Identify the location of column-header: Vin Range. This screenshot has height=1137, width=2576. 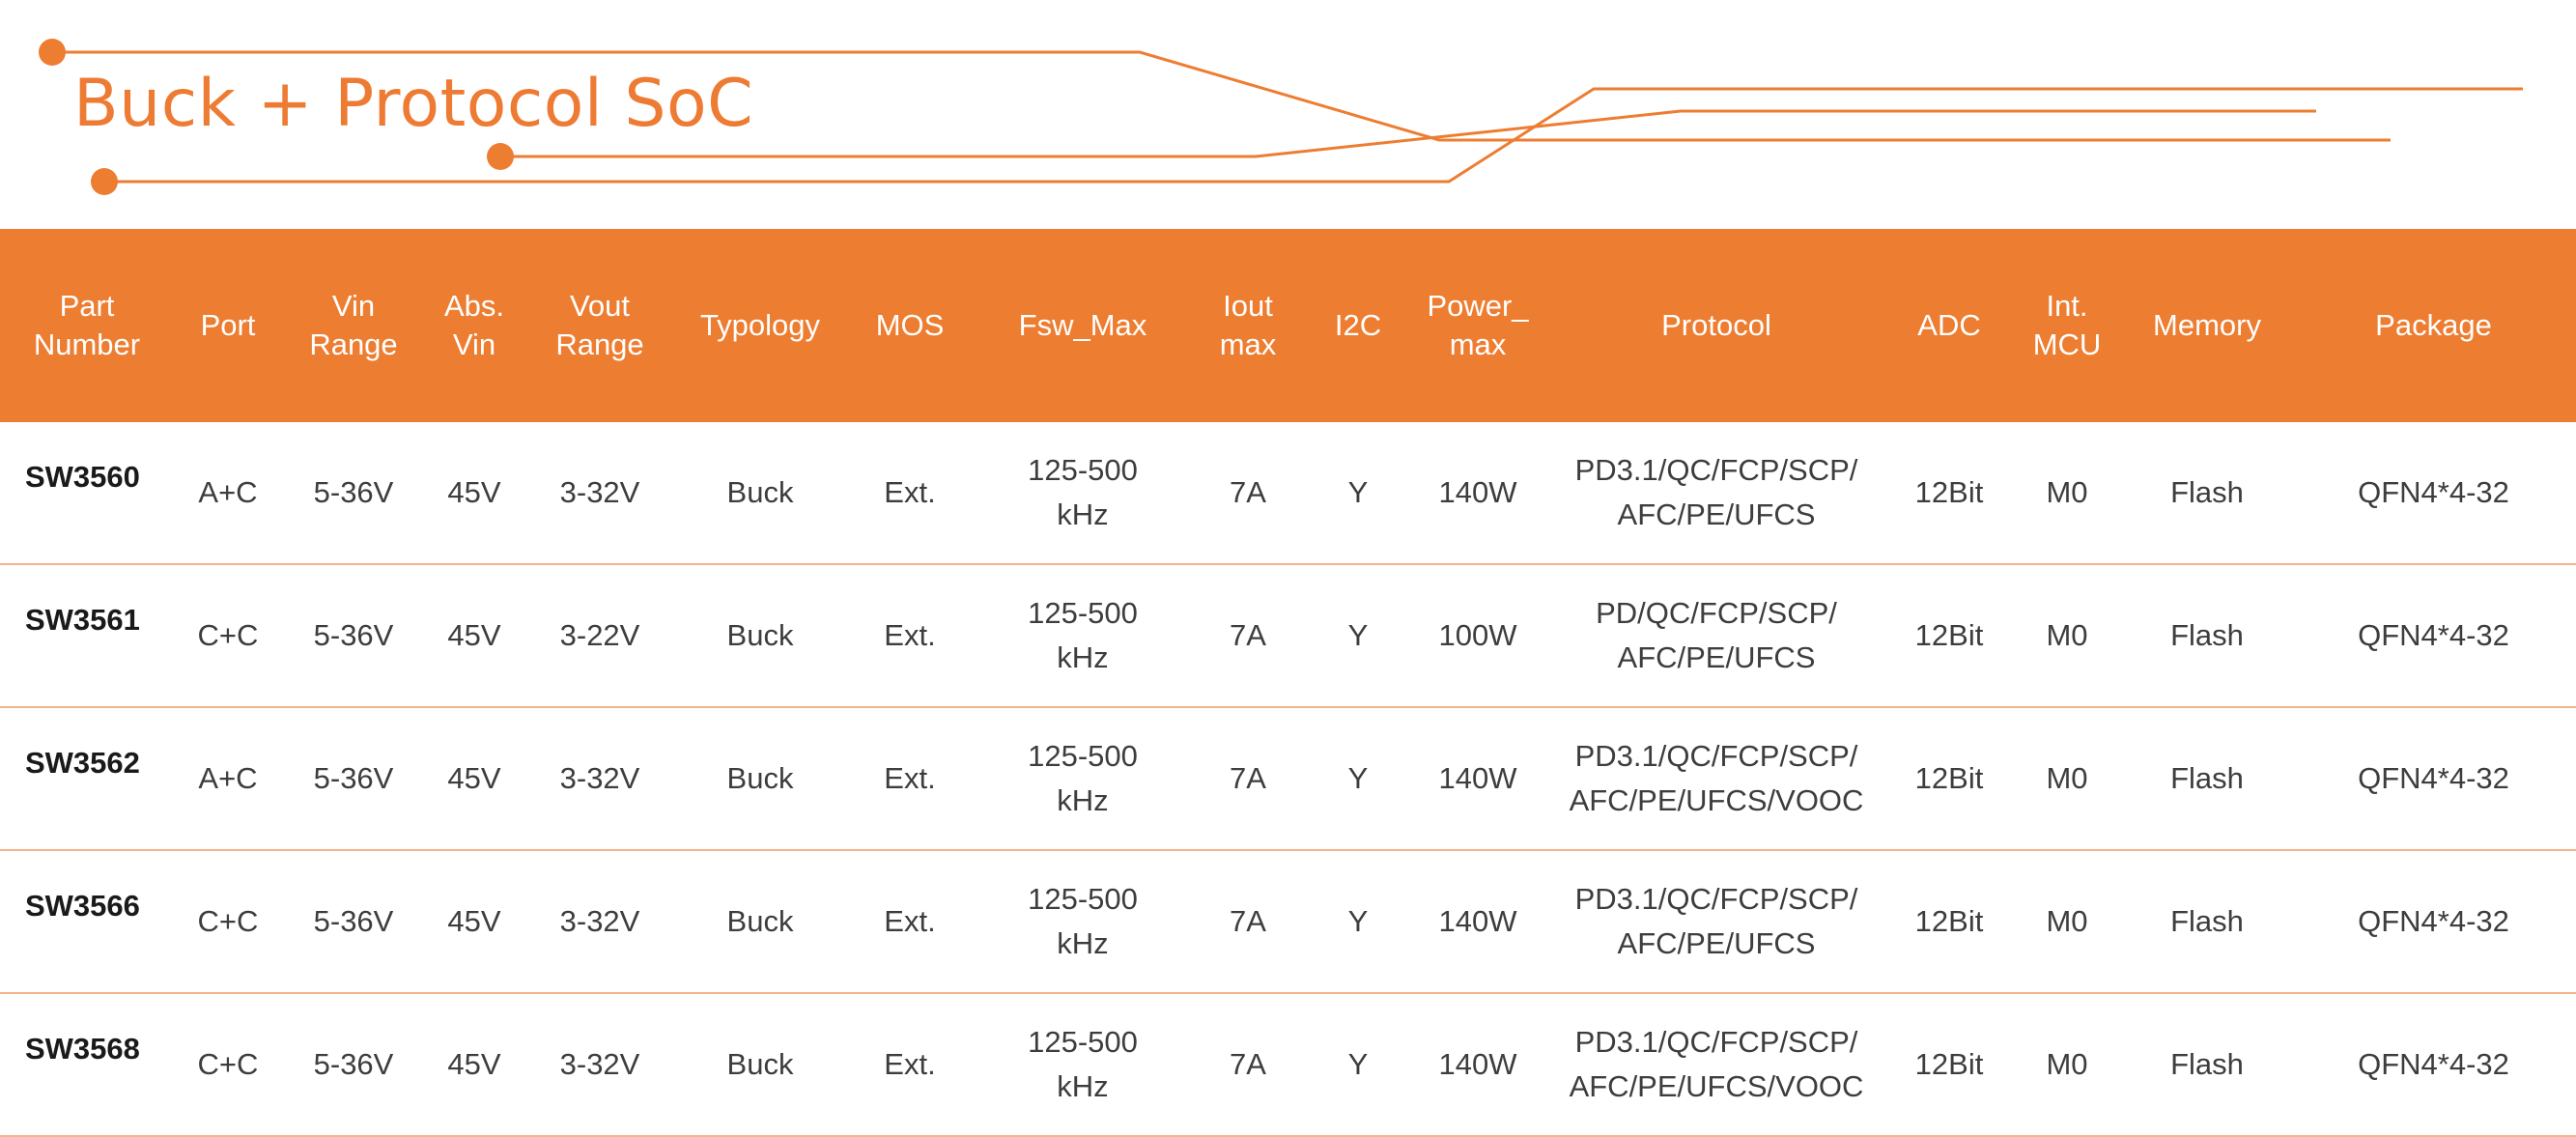
(353, 325).